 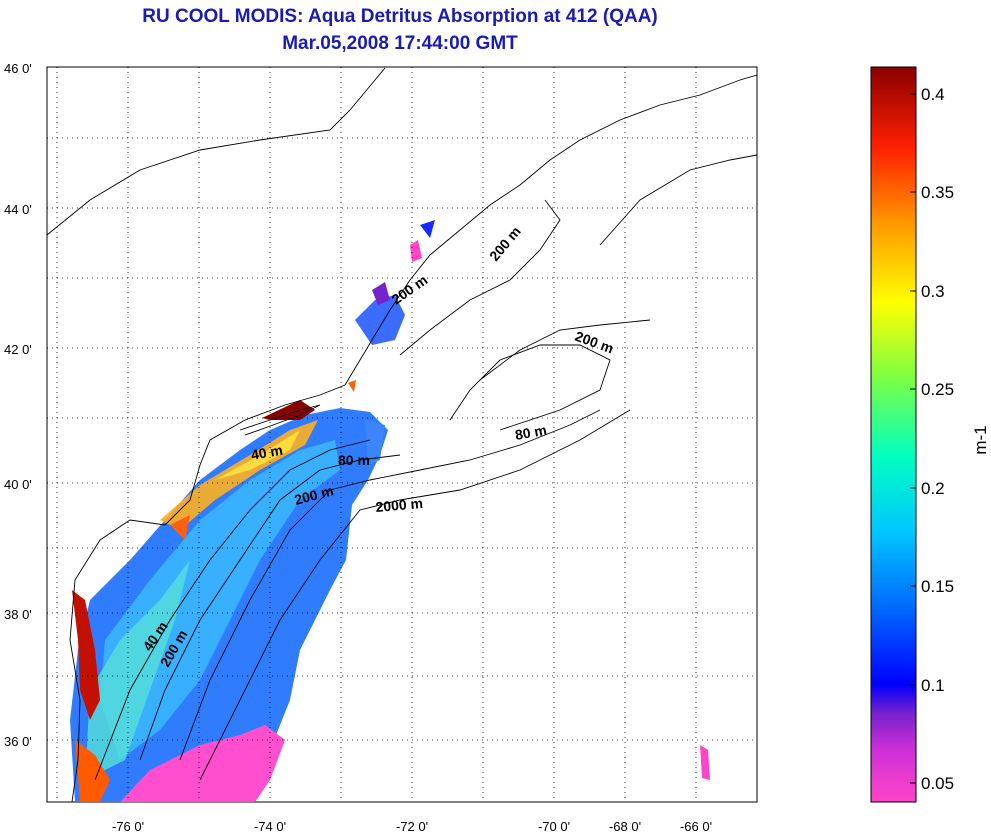 What do you see at coordinates (937, 389) in the screenshot?
I see `colorbar-tick-label: 0.25` at bounding box center [937, 389].